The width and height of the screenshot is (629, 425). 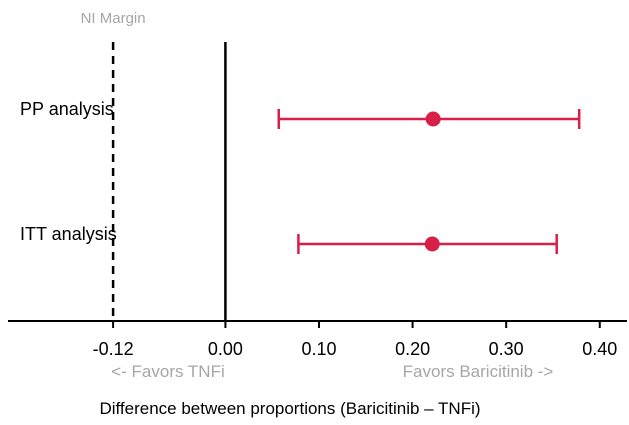 What do you see at coordinates (113, 349) in the screenshot?
I see `x-tick-label: -0.12` at bounding box center [113, 349].